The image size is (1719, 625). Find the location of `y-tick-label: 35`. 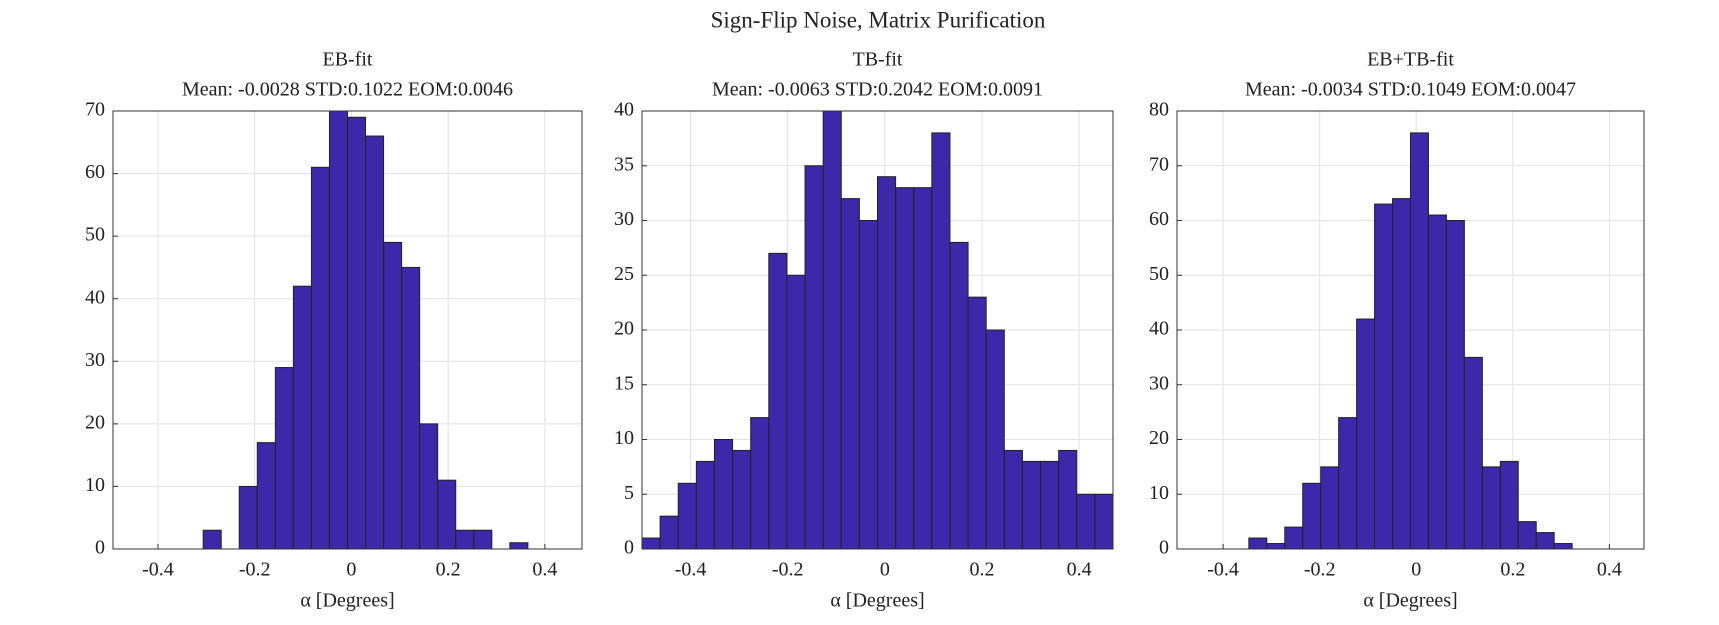

y-tick-label: 35 is located at coordinates (624, 164).